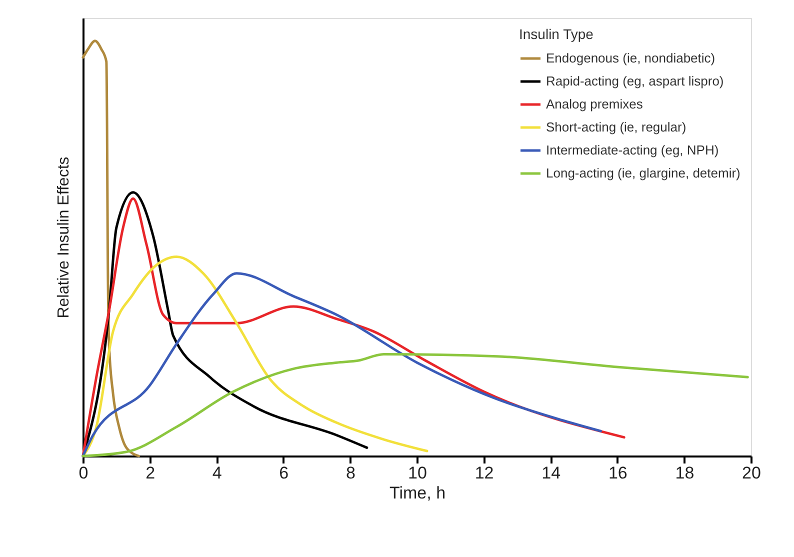 The height and width of the screenshot is (557, 794). What do you see at coordinates (83, 473) in the screenshot?
I see `x-tick-label: 0` at bounding box center [83, 473].